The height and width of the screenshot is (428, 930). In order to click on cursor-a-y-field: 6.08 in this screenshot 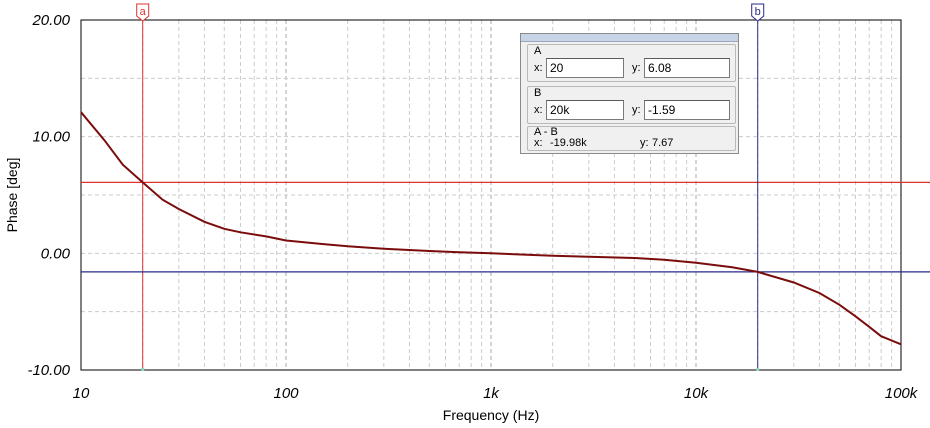, I will do `click(687, 68)`.